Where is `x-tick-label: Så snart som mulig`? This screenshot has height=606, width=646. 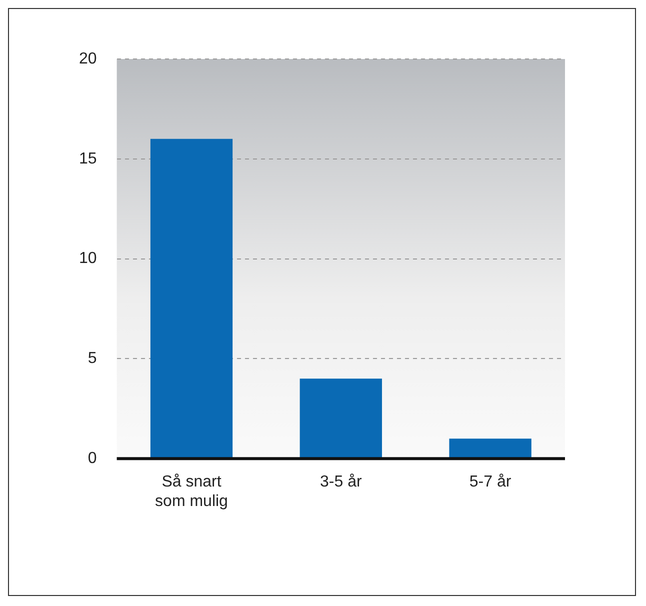
x-tick-label: Så snart som mulig is located at coordinates (191, 492).